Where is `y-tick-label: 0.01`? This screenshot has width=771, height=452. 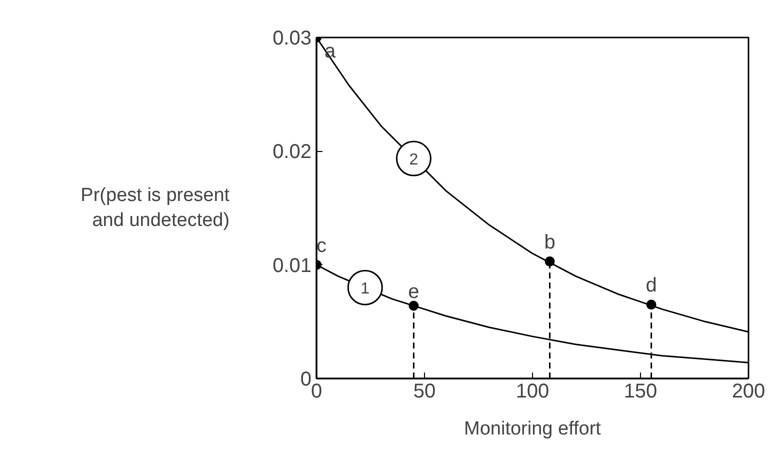 y-tick-label: 0.01 is located at coordinates (292, 265).